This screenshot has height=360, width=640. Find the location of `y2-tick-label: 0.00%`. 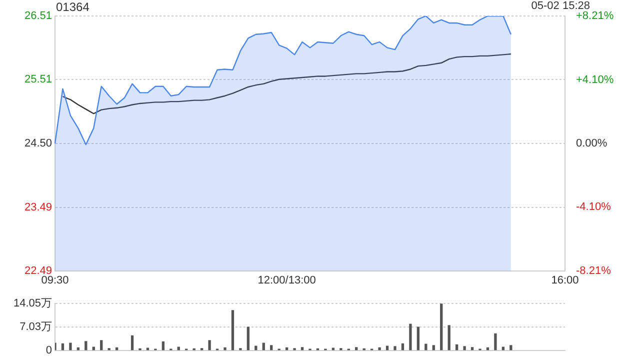

y2-tick-label: 0.00% is located at coordinates (592, 143).